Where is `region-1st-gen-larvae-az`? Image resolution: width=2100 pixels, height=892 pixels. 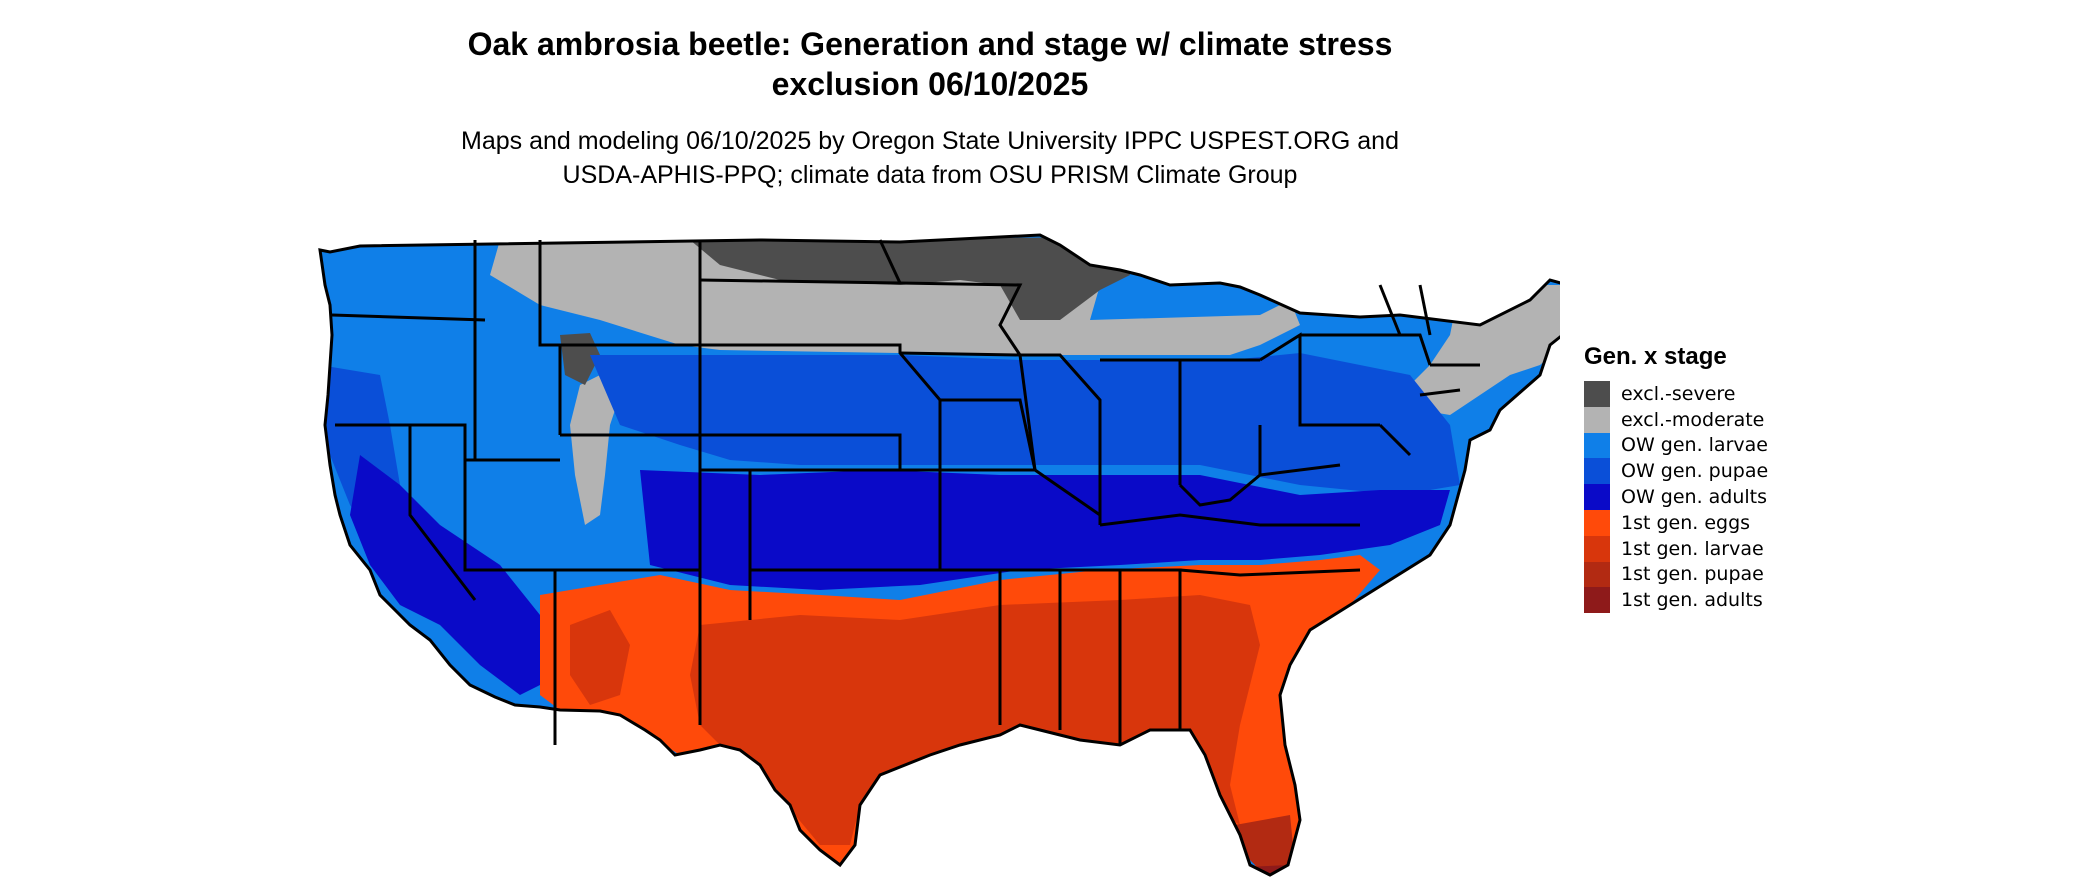 region-1st-gen-larvae-az is located at coordinates (600, 657).